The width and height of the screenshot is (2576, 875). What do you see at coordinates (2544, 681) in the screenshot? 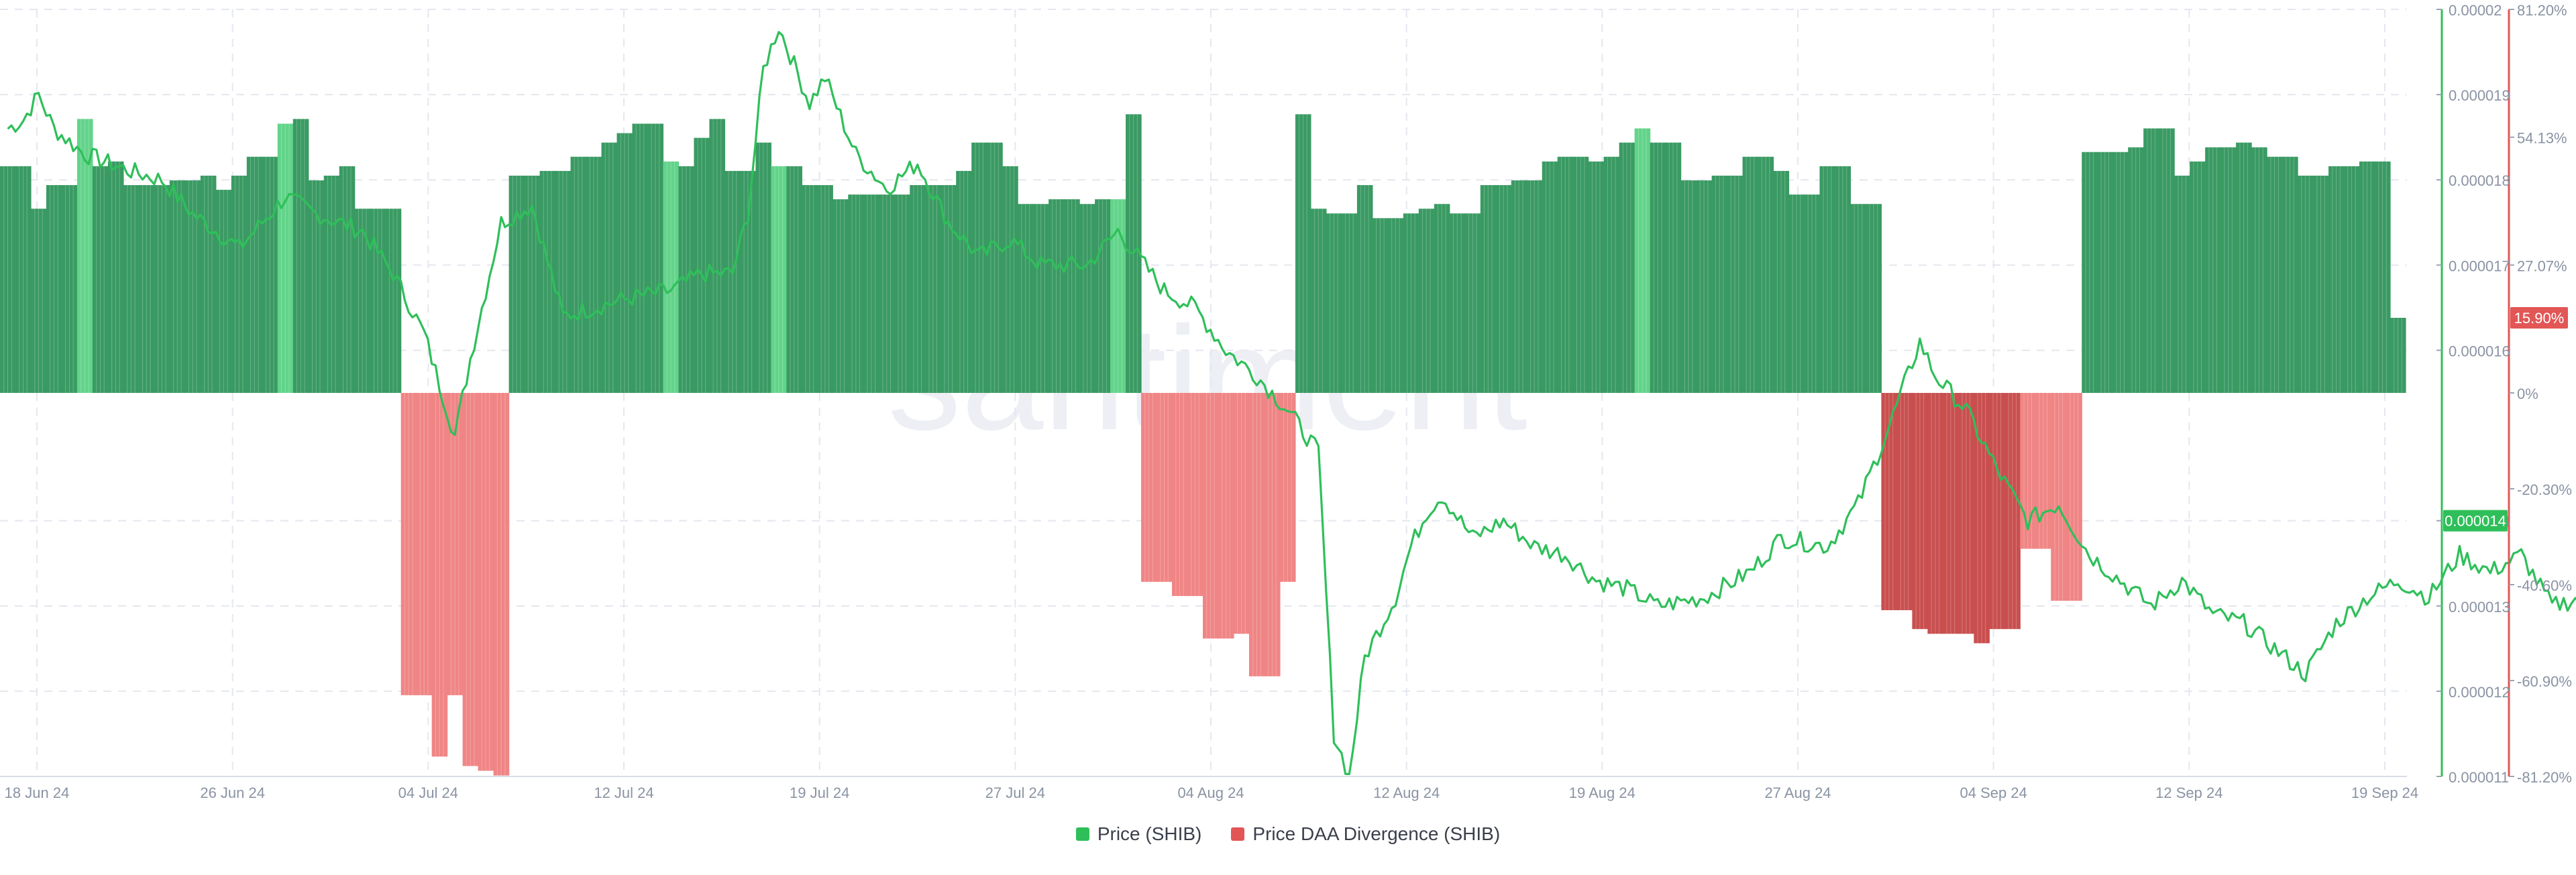
I see `divergence-tick-label: -60.90%` at bounding box center [2544, 681].